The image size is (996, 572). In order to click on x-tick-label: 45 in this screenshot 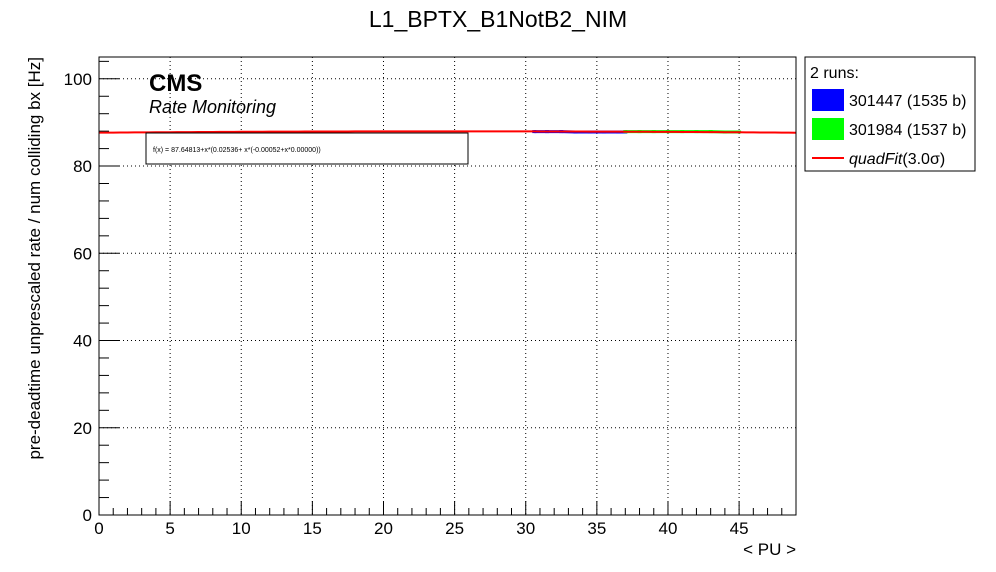, I will do `click(739, 528)`.